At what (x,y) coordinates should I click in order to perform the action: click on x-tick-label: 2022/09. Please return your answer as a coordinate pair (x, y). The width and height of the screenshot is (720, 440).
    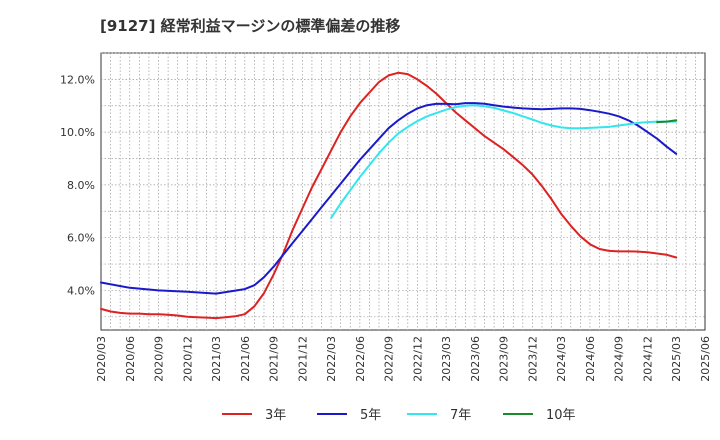
    Looking at the image, I should click on (389, 359).